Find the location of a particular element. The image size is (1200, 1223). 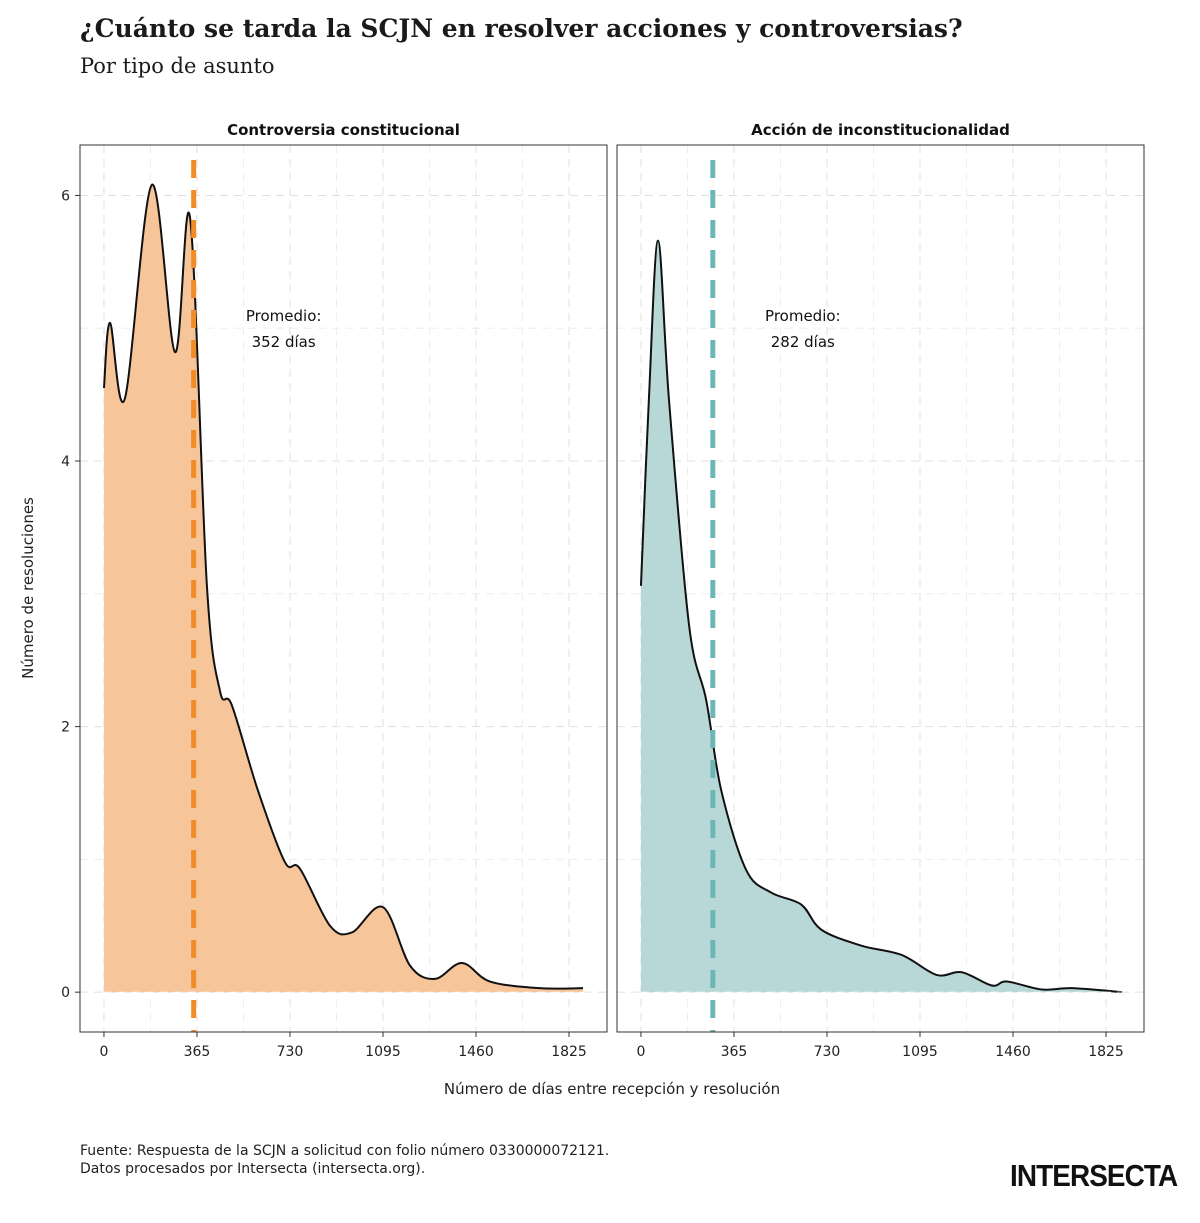

y-tick-label: 4 is located at coordinates (65, 462).